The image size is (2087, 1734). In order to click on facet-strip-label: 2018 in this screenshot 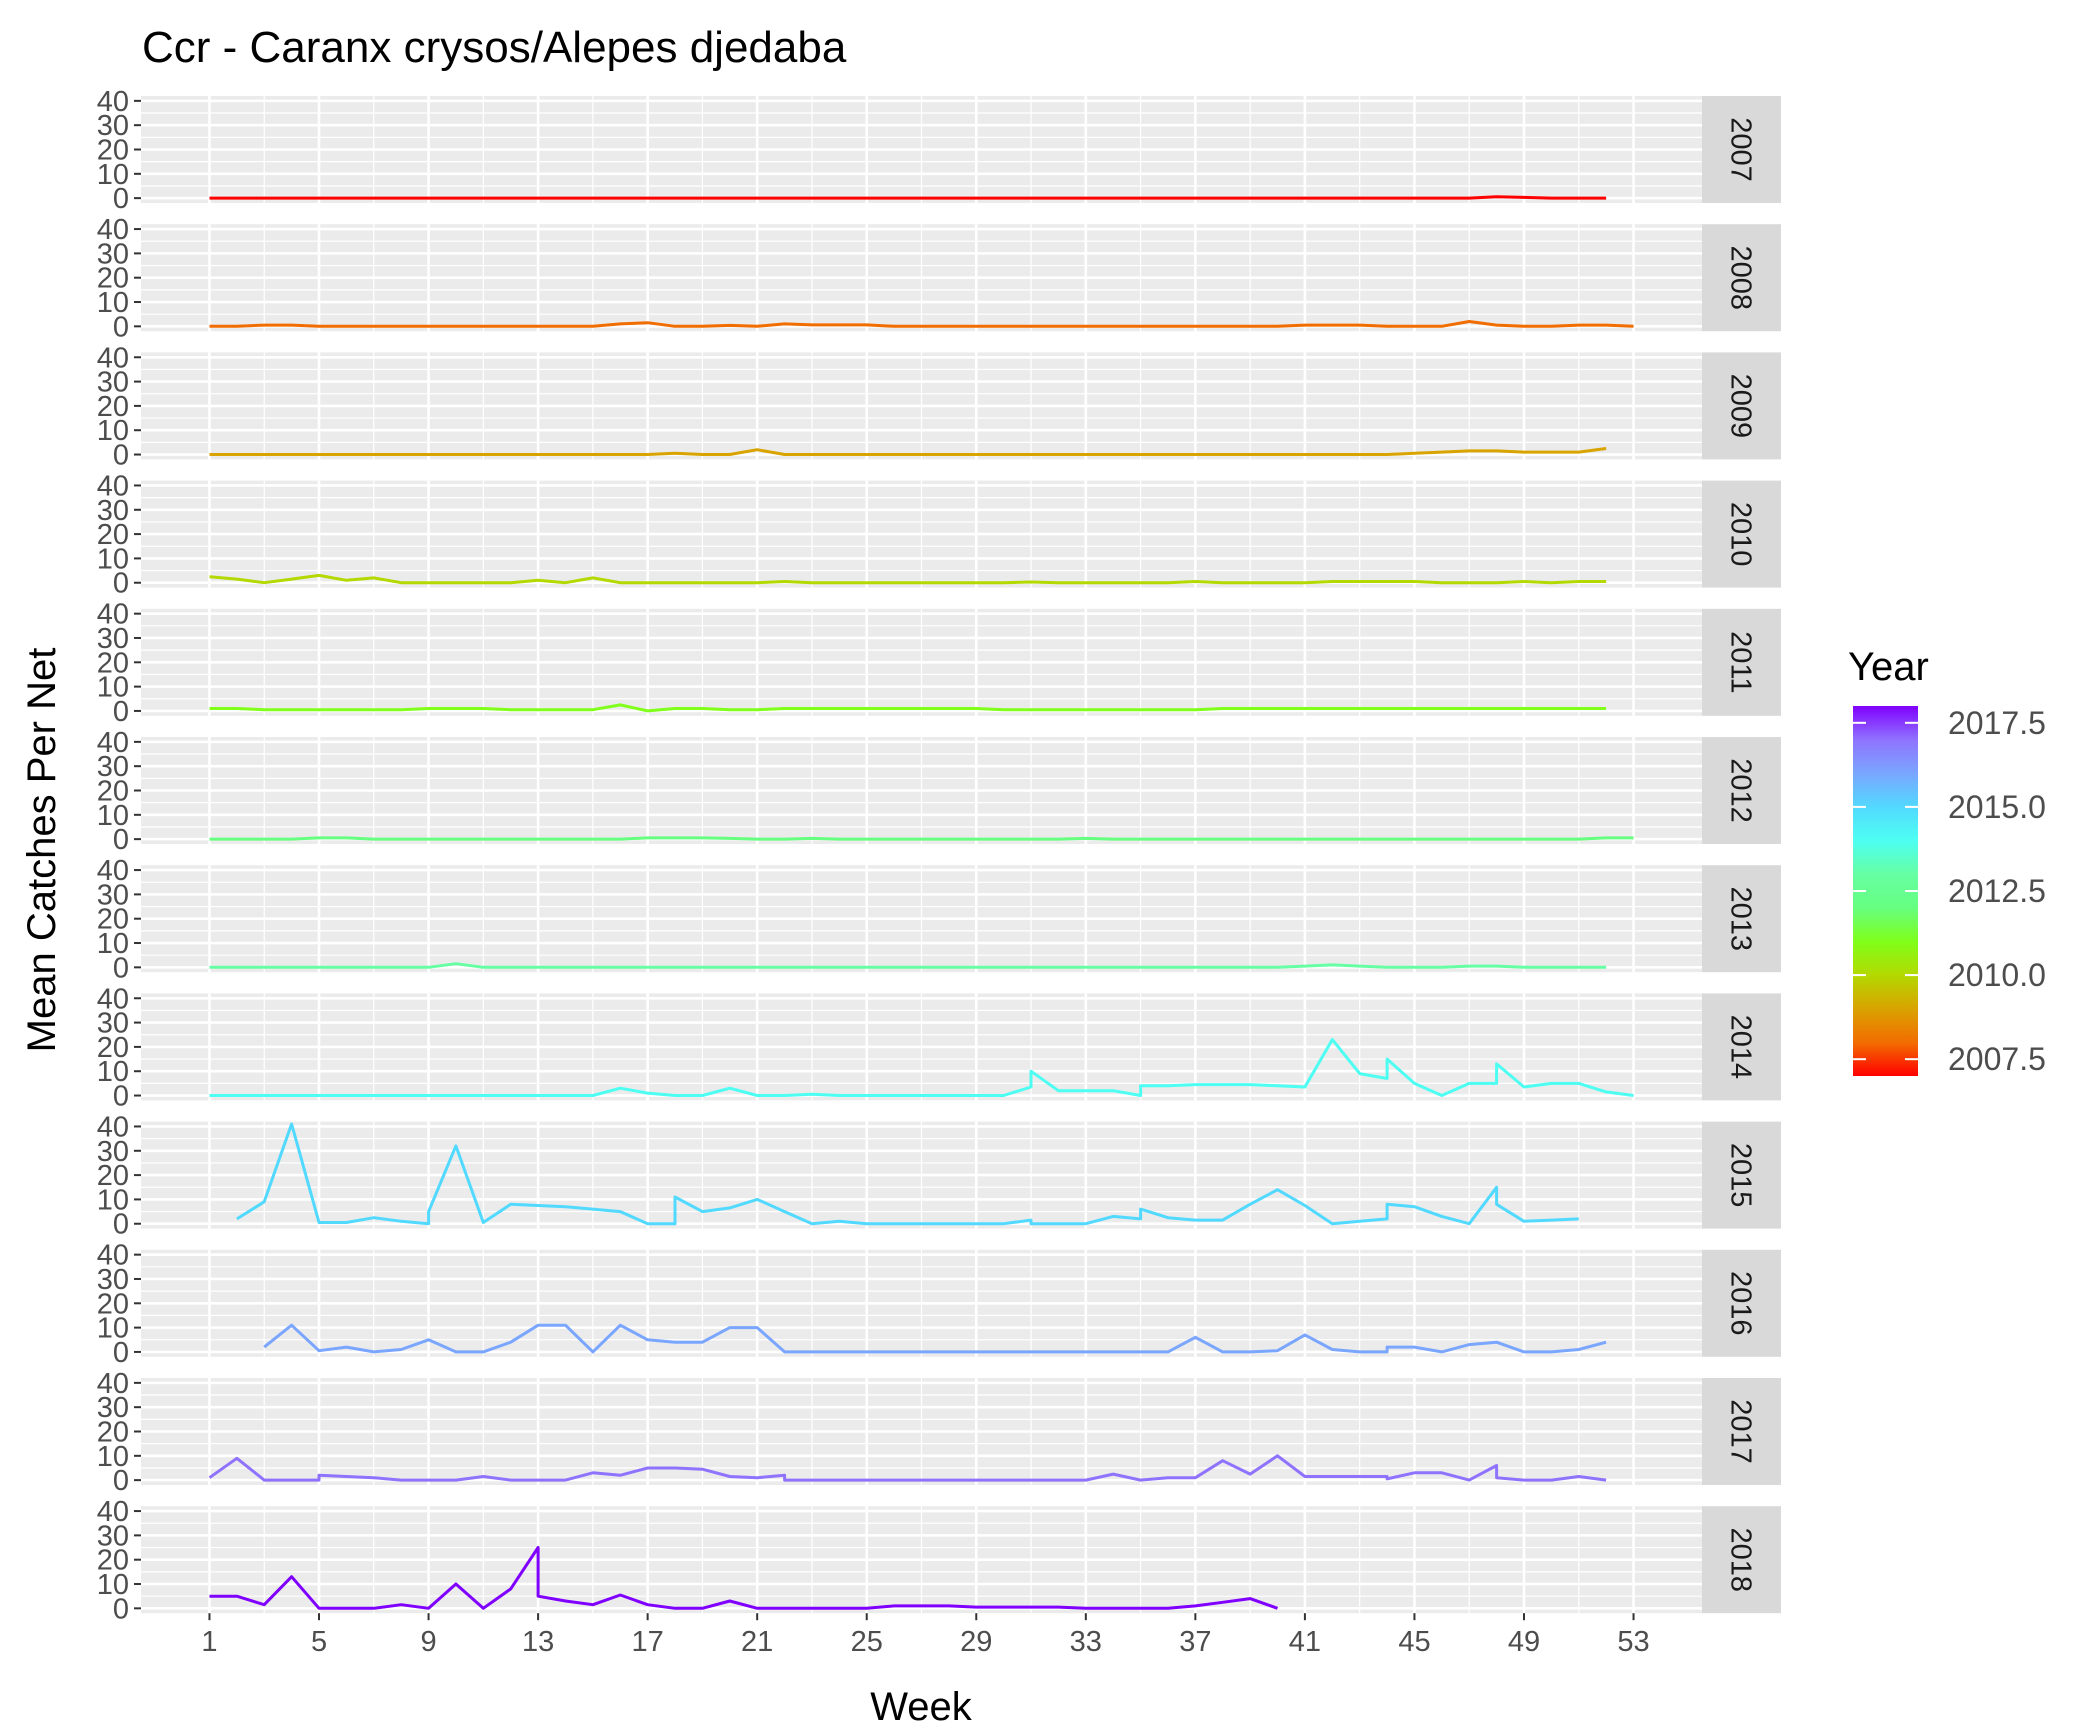, I will do `click(1741, 1559)`.